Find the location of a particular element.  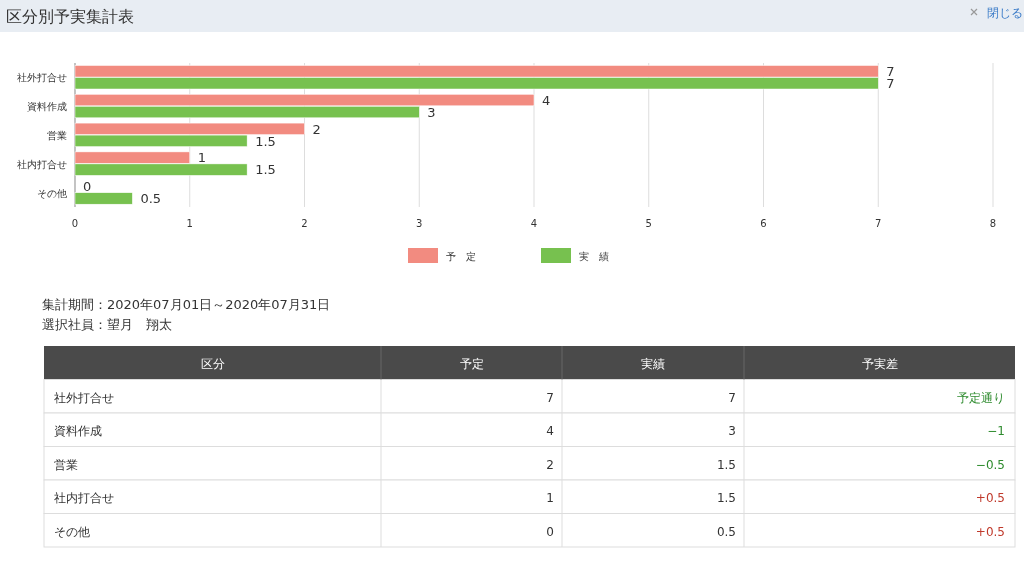

x-tick-label: 0 is located at coordinates (75, 223).